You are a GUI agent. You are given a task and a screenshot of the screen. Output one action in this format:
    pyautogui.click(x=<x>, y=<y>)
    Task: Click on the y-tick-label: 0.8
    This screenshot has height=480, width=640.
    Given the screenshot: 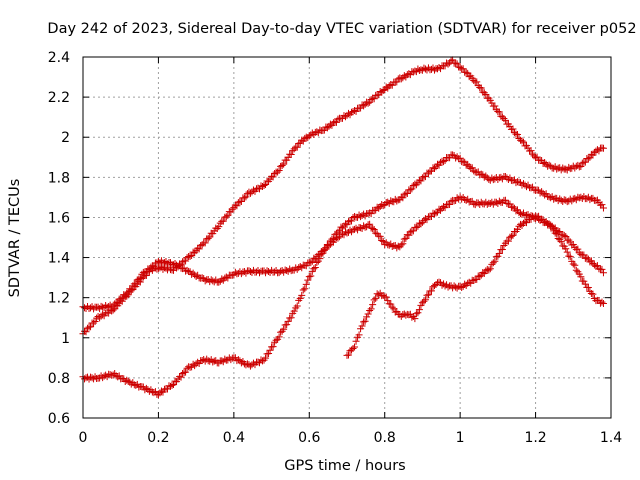 What is the action you would take?
    pyautogui.click(x=59, y=379)
    